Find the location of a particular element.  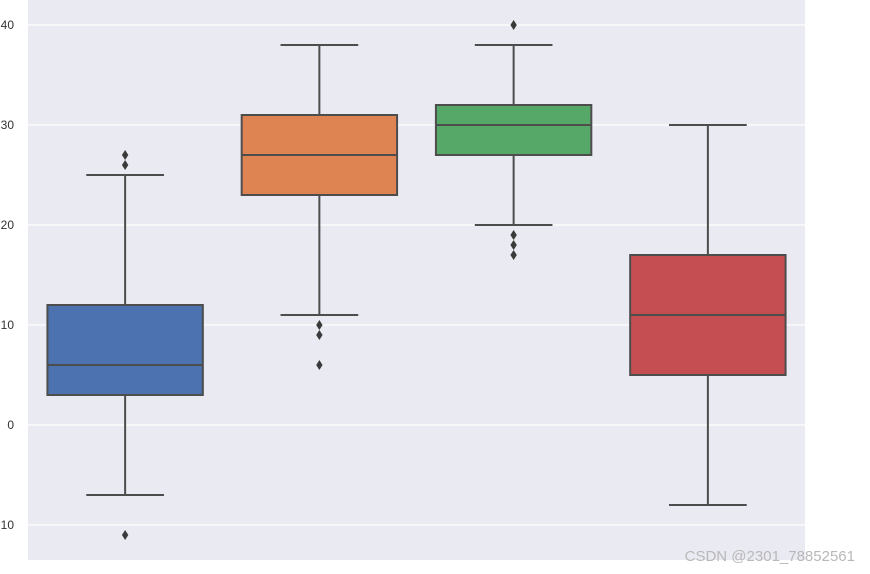

y-tick-label: 30 is located at coordinates (8, 125).